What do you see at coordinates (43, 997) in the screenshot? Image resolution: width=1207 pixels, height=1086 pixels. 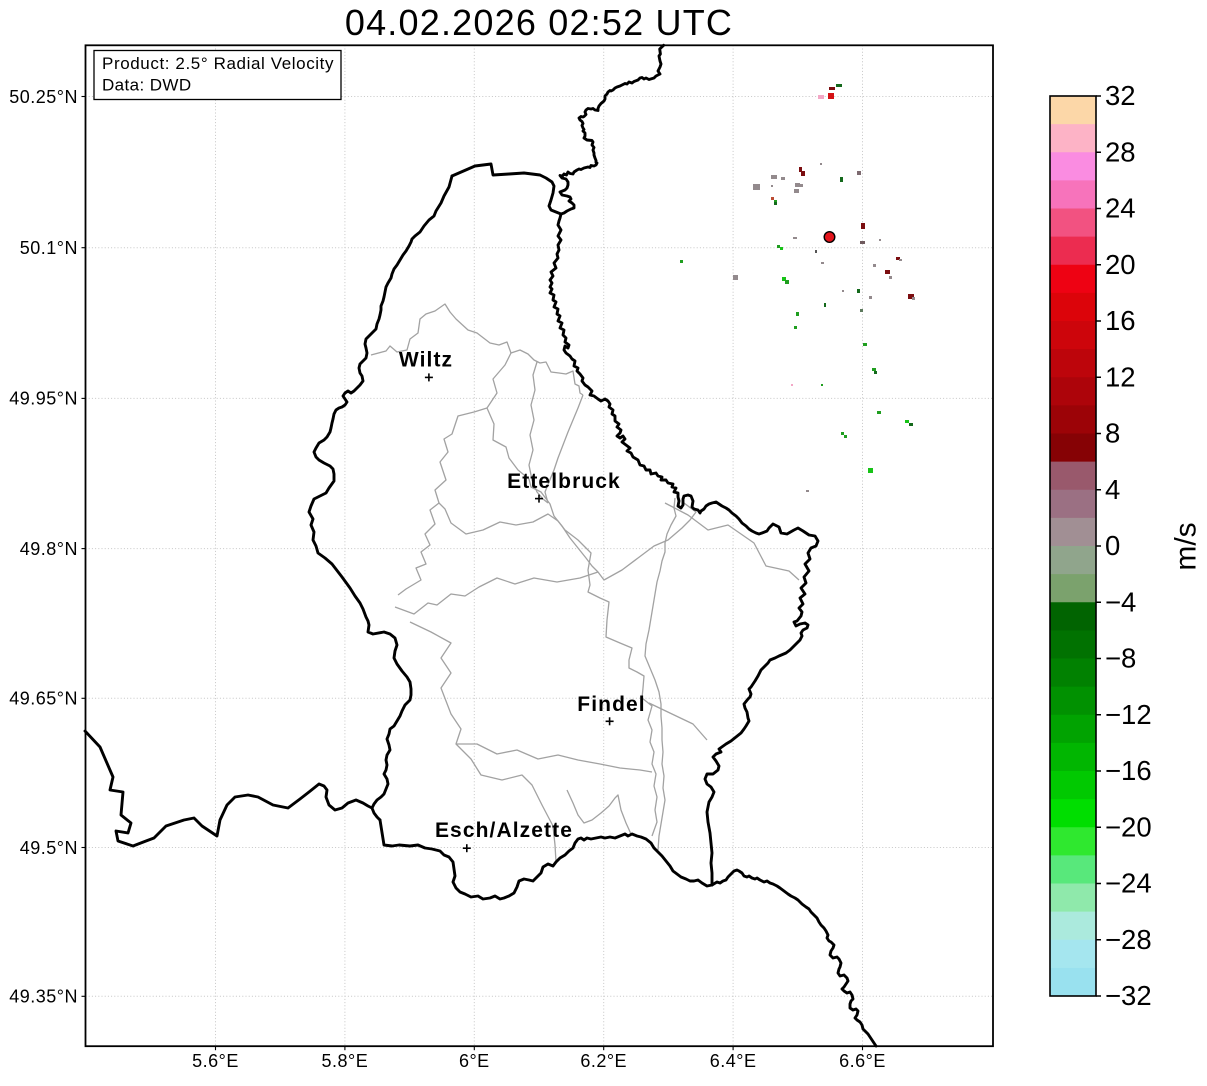 I see `svg-text: 49.35°N` at bounding box center [43, 997].